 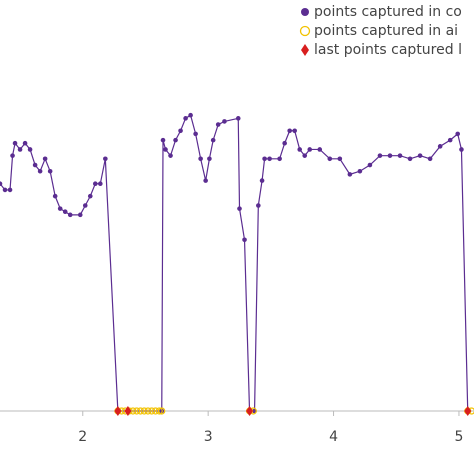 I want to click on x-tick-label: 2, so click(x=82, y=437).